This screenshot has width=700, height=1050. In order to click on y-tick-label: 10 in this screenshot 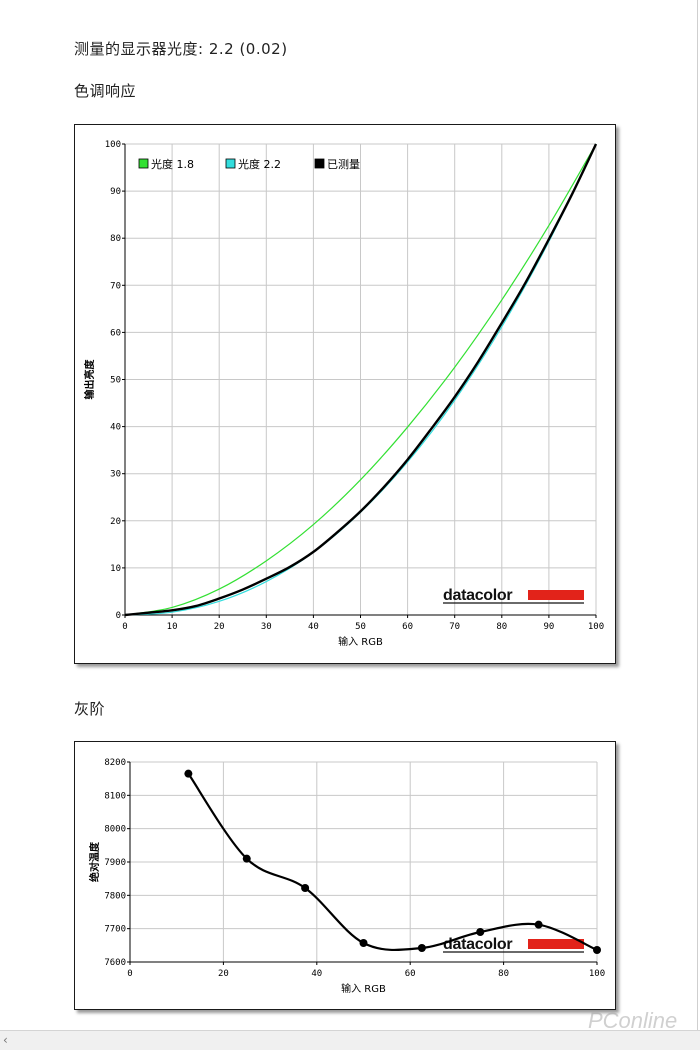, I will do `click(115, 569)`.